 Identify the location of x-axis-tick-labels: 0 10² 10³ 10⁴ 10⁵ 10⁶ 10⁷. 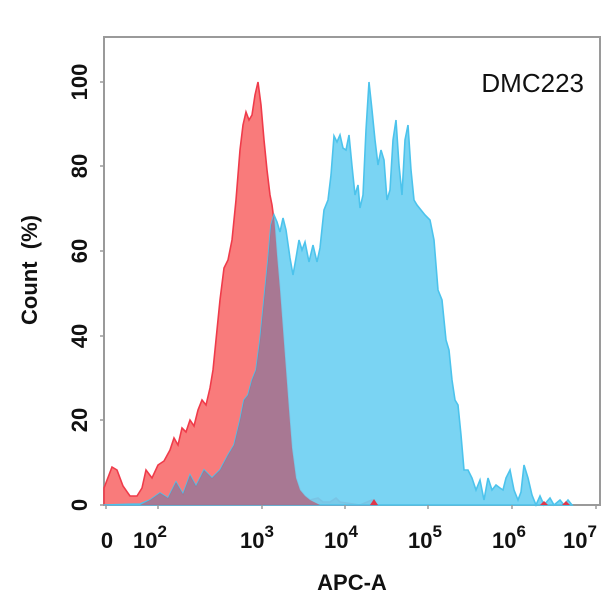
(349, 537).